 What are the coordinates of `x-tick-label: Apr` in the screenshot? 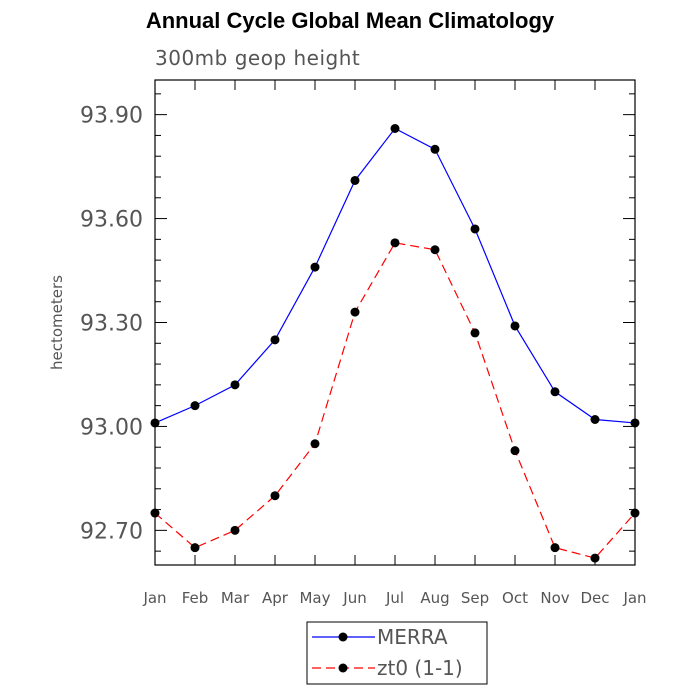 It's located at (275, 598).